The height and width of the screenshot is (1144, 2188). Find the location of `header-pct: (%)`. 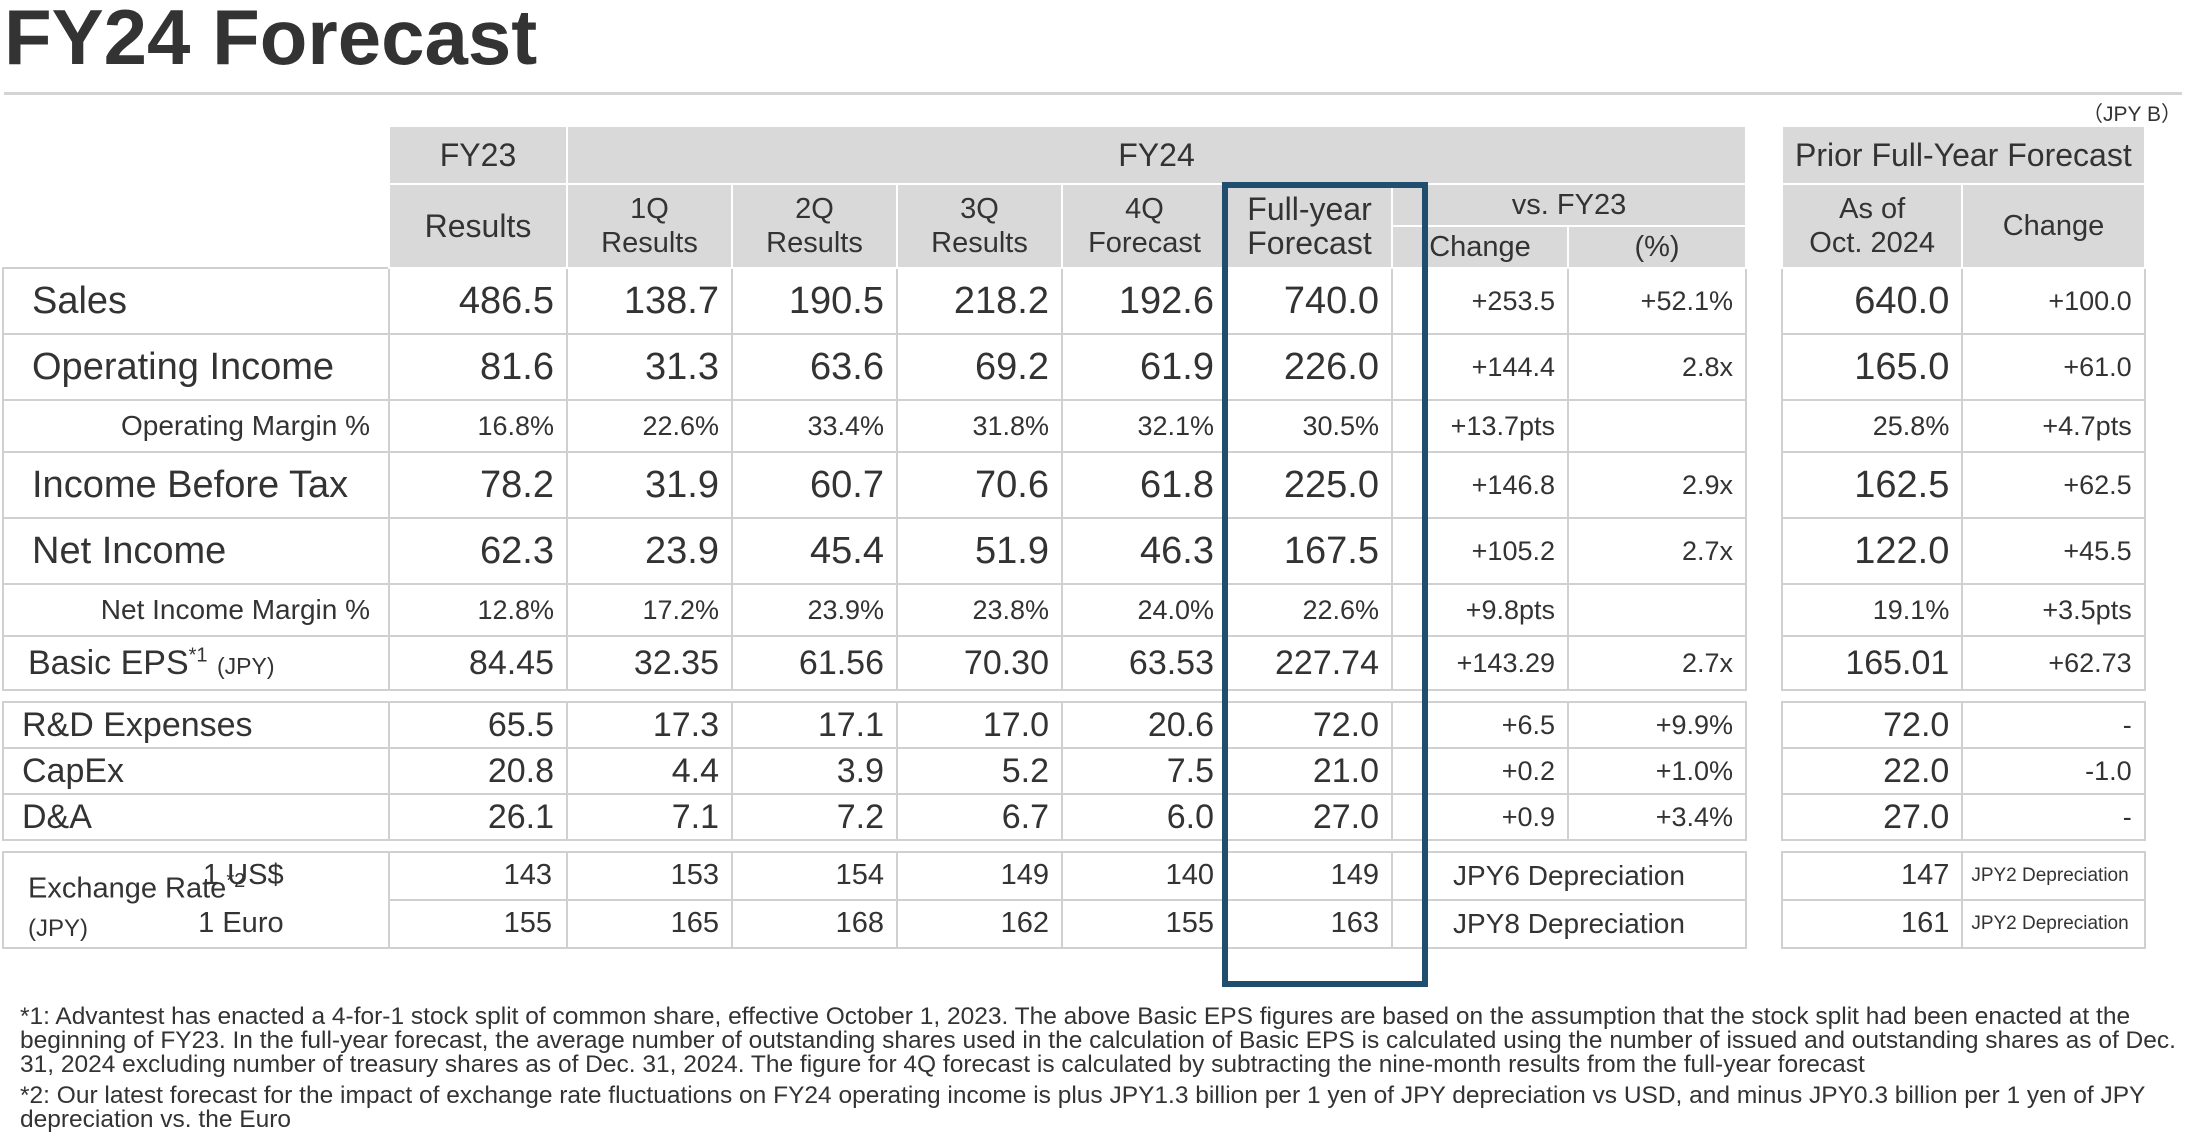

header-pct: (%) is located at coordinates (1657, 247).